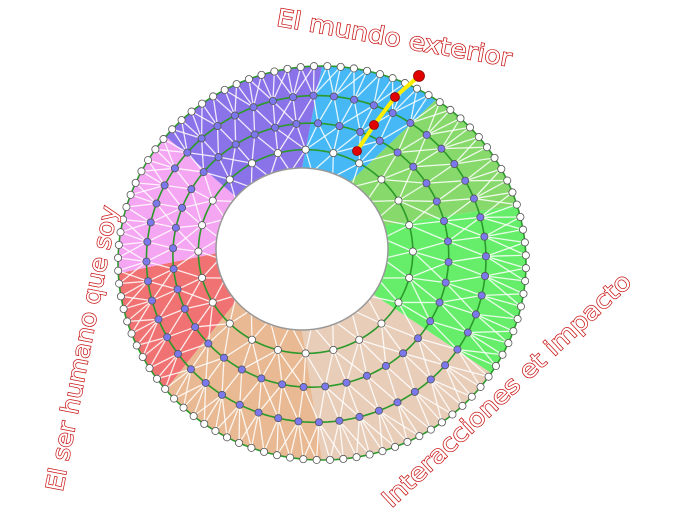  Describe the element at coordinates (394, 38) in the screenshot. I see `label-top: El mundo exterior` at that location.